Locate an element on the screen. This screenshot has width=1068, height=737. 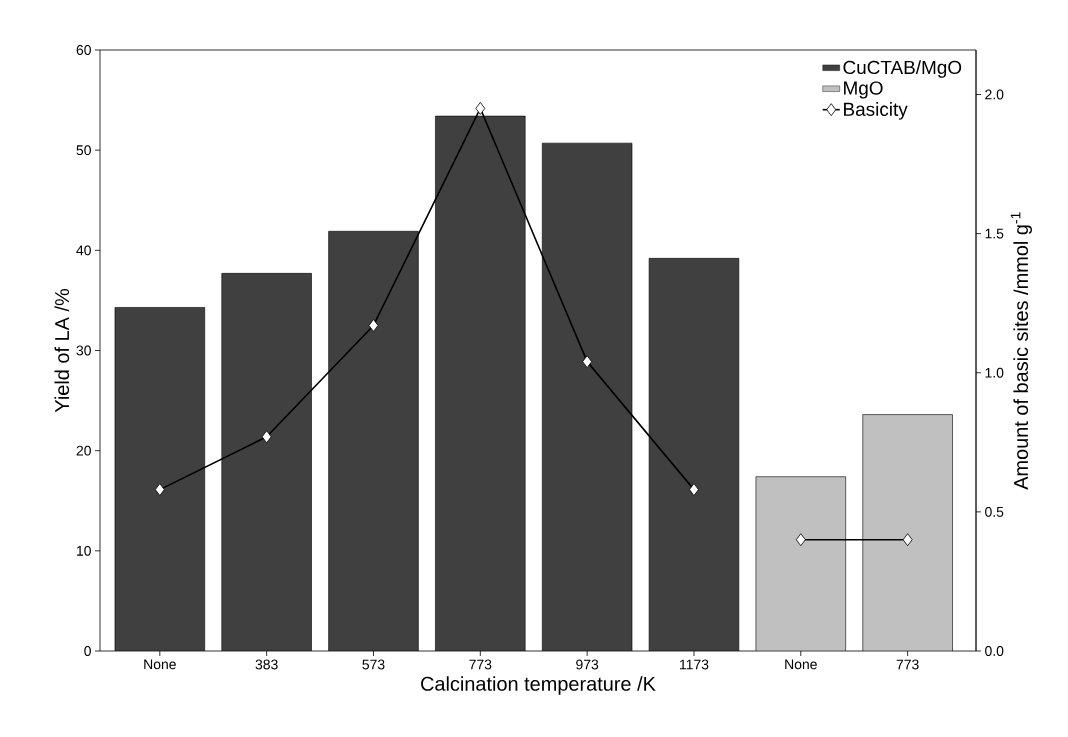
y2-axis-title: Amount of basic sites /mmol g$^{-1}$ is located at coordinates (1021, 351).